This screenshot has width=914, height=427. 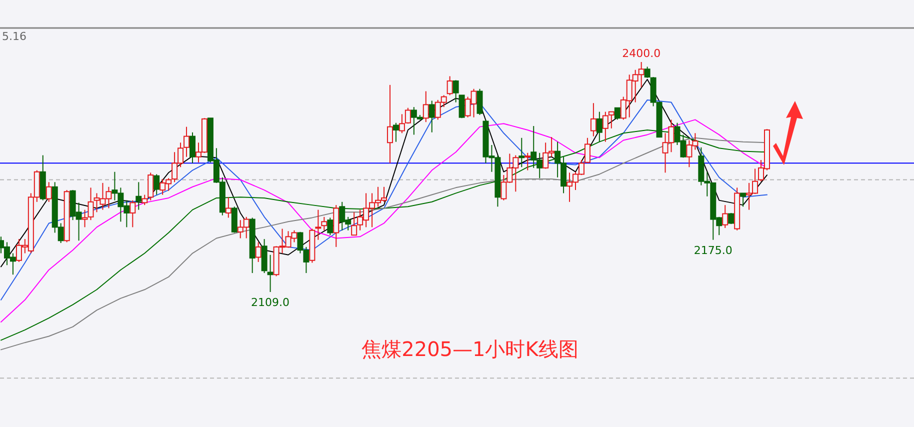 I want to click on annotation: 2400.0, so click(x=641, y=53).